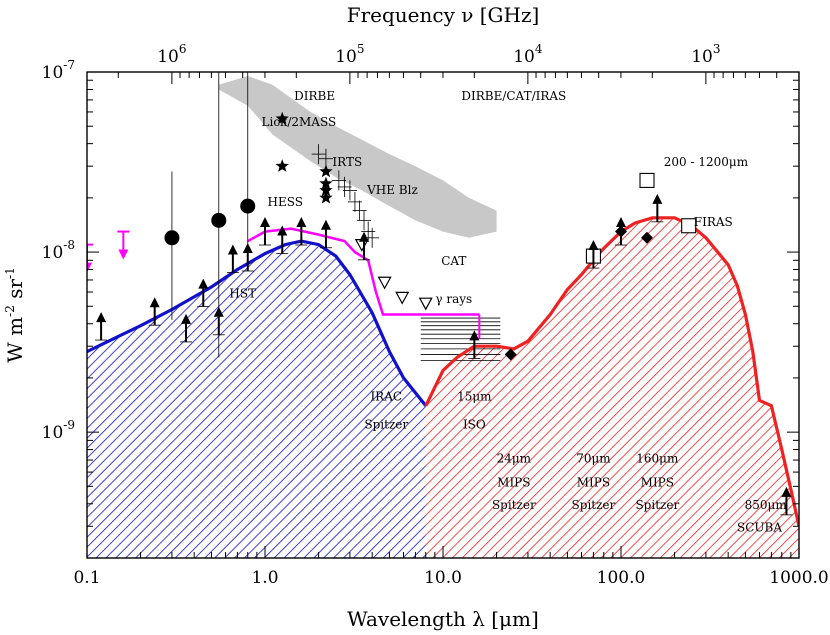 The width and height of the screenshot is (830, 635). What do you see at coordinates (513, 96) in the screenshot?
I see `annotation-label: DIRBE/CAT/IRAS` at bounding box center [513, 96].